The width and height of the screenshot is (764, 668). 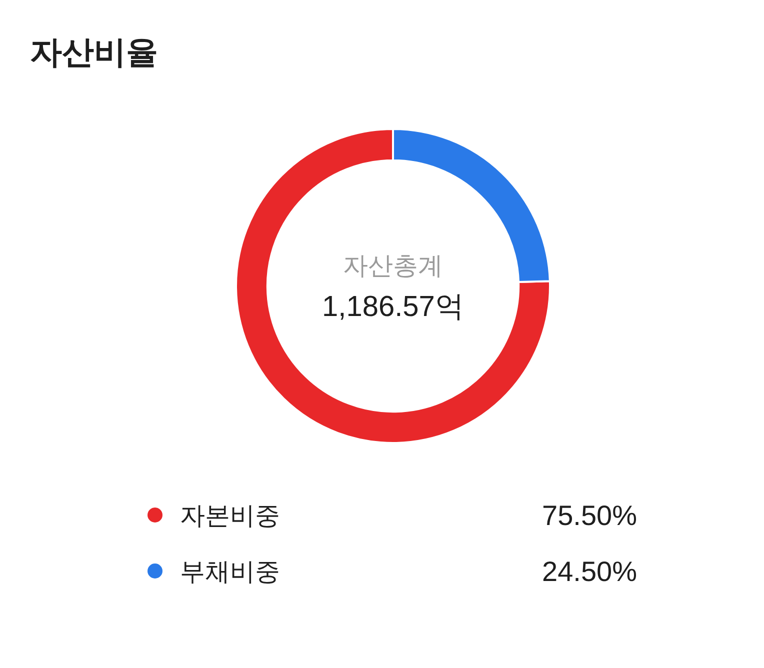 I want to click on title: 자산비율, so click(x=94, y=52).